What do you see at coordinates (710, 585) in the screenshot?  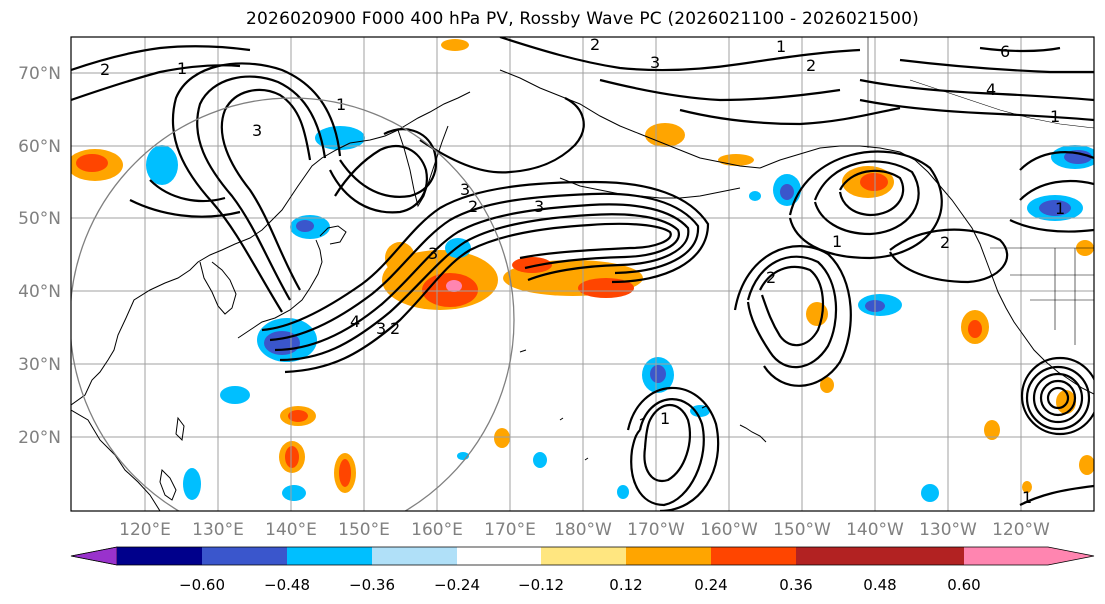 I see `colorbar-tick: 0.24` at bounding box center [710, 585].